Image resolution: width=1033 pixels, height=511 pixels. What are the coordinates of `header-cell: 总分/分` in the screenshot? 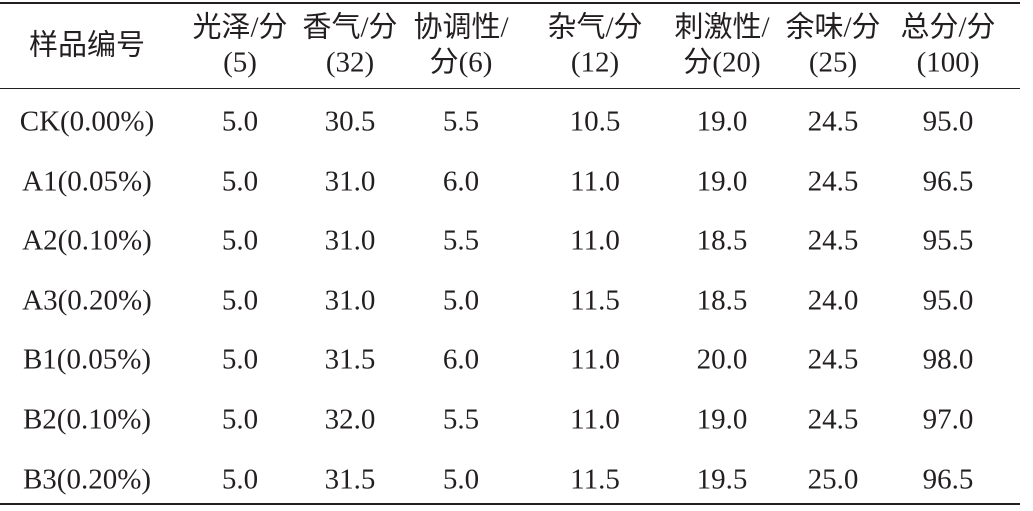 It's located at (948, 27).